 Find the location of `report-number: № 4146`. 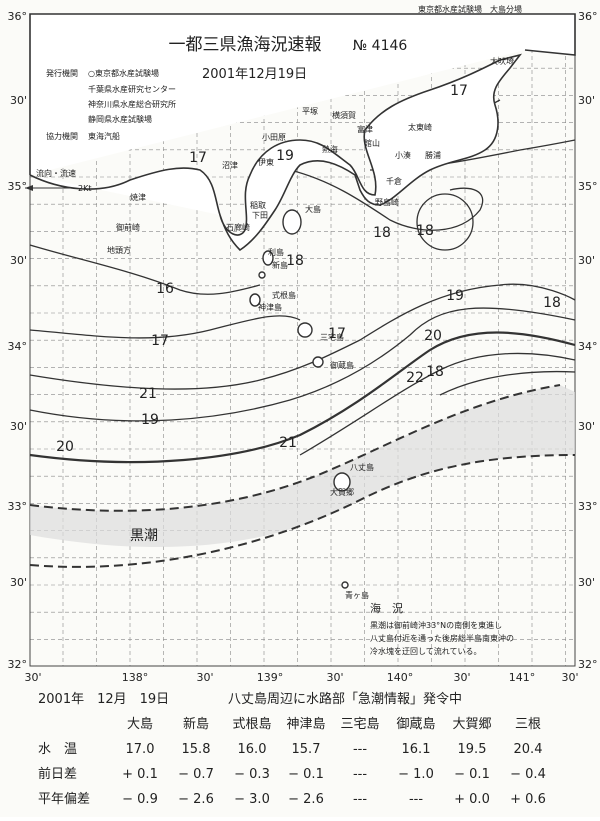

report-number: № 4146 is located at coordinates (380, 46).